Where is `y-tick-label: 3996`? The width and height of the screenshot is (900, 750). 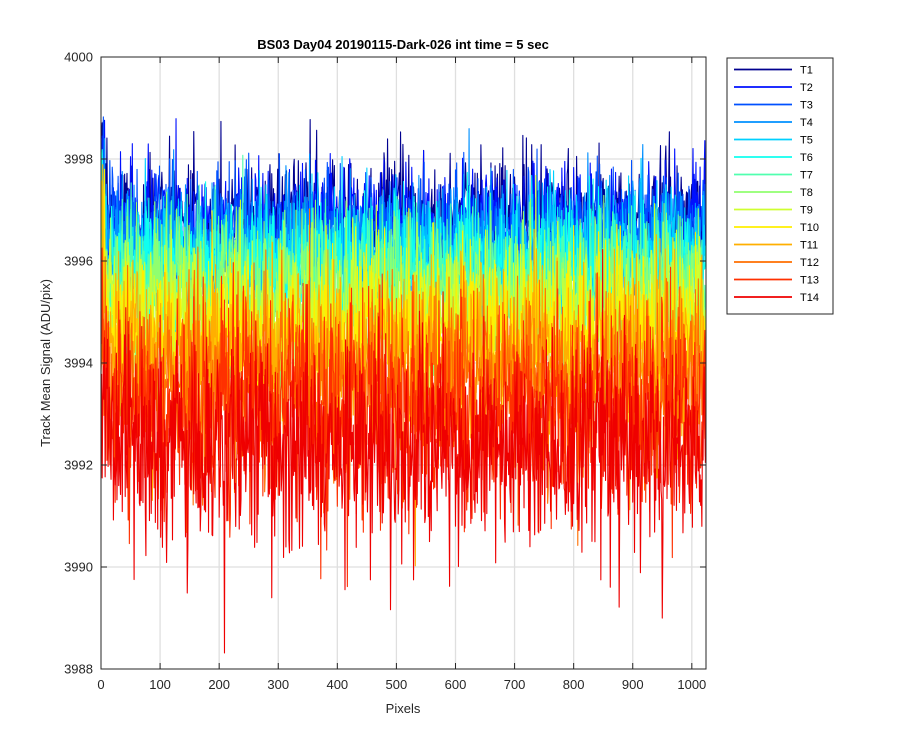
y-tick-label: 3996 is located at coordinates (78, 261).